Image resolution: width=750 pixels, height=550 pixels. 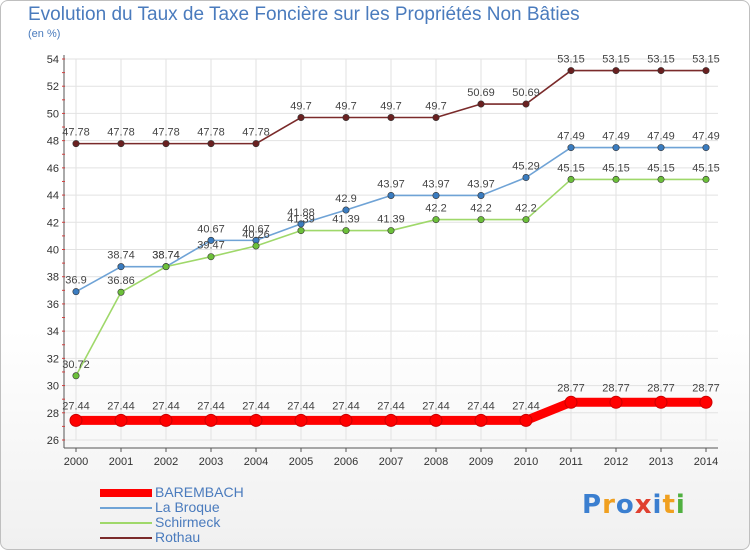 I want to click on data-label-schirmeck: 36.86, so click(x=121, y=281).